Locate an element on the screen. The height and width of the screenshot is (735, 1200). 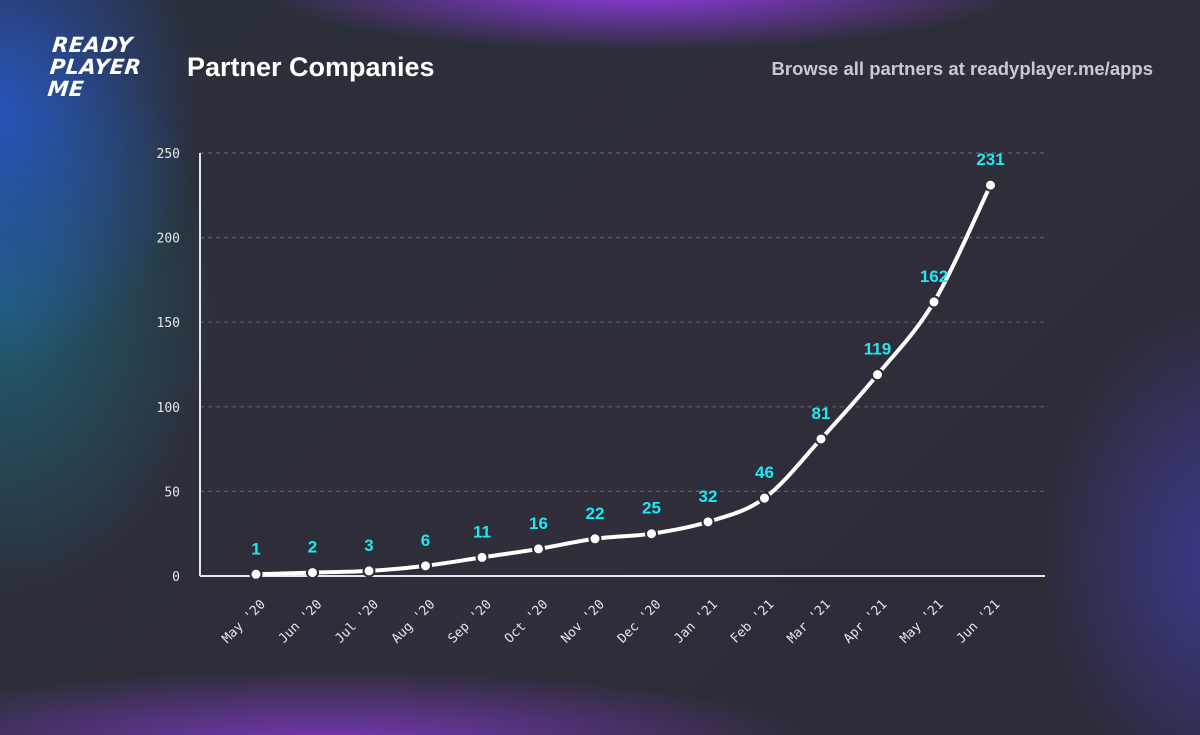
x-tick-label: Mar '21 is located at coordinates (808, 621).